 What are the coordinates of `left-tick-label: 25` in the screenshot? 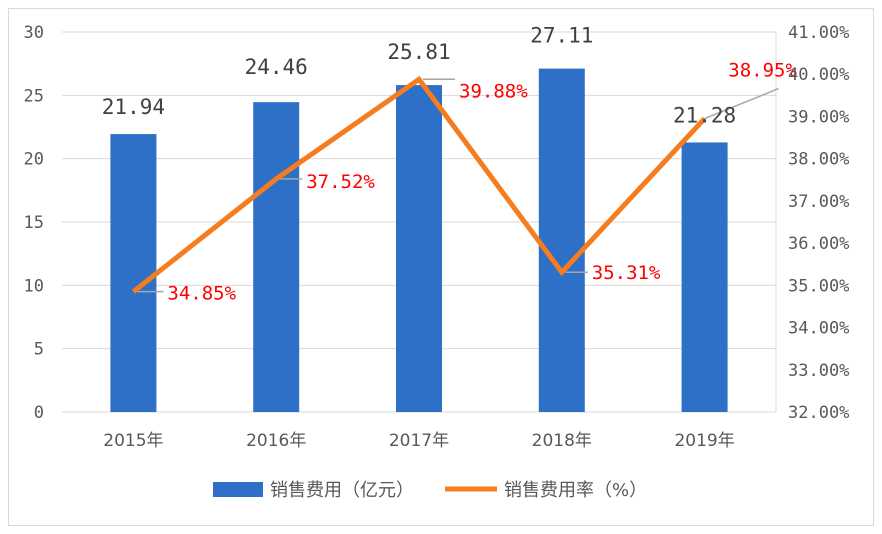 It's located at (34, 96).